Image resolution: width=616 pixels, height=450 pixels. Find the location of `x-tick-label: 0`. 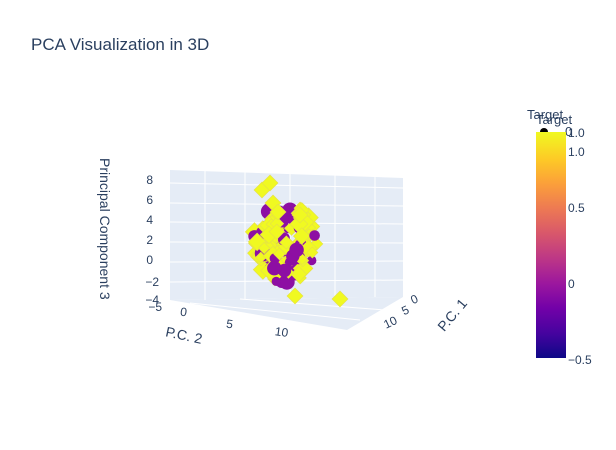

x-tick-label: 0 is located at coordinates (414, 299).